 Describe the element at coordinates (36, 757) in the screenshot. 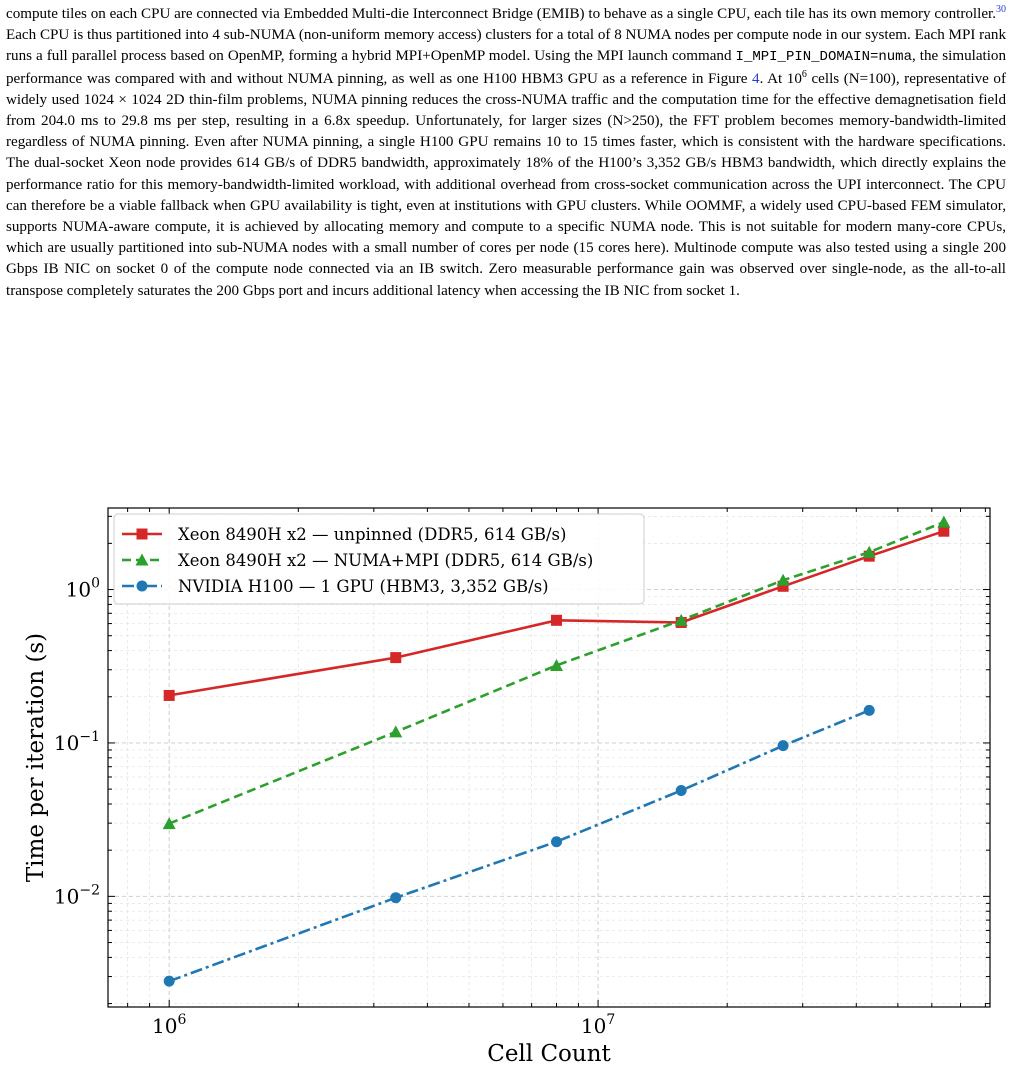

I see `y-axis-label: Time per iteration (s)` at that location.